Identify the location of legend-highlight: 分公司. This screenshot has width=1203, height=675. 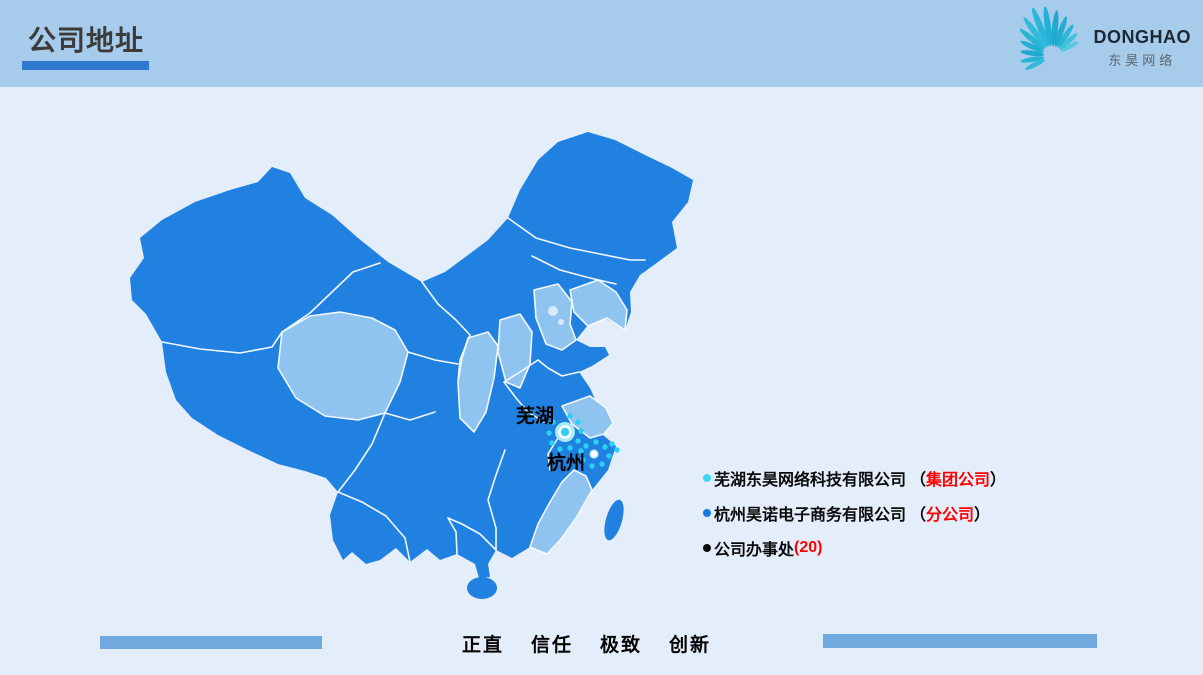
(950, 515).